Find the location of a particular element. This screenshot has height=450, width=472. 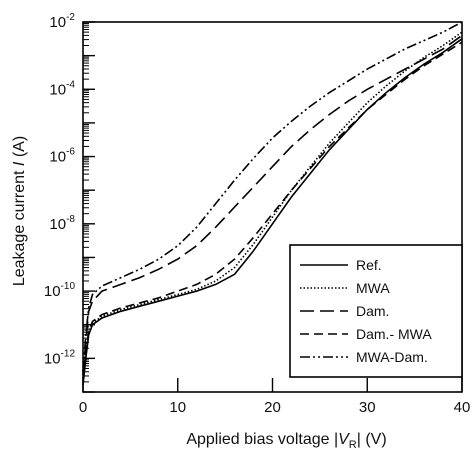

x-tick-label: 10 is located at coordinates (177, 407).